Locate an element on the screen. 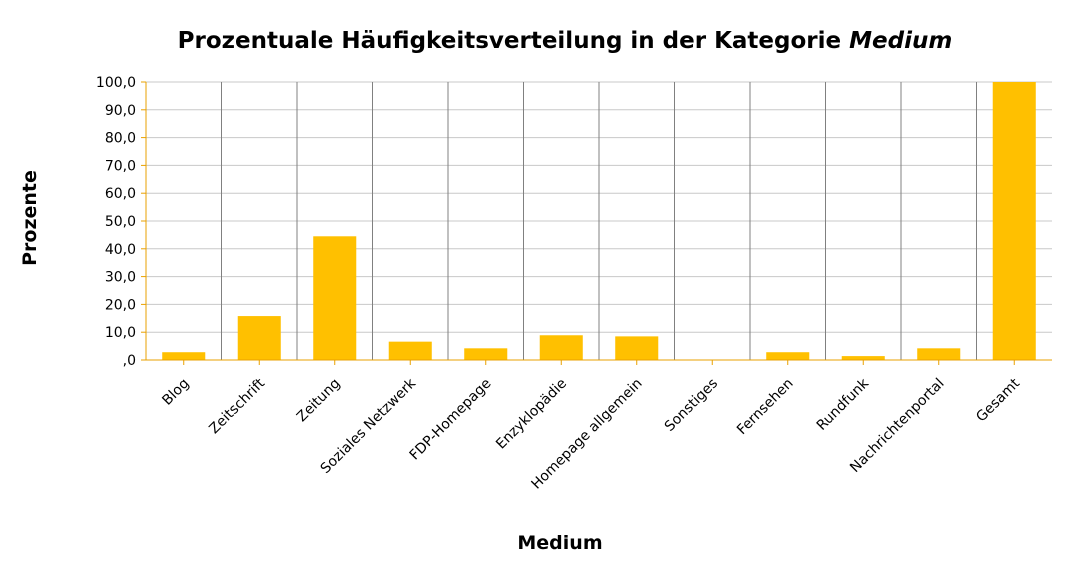  x-tick-label: FDP-Homepage is located at coordinates (451, 420).